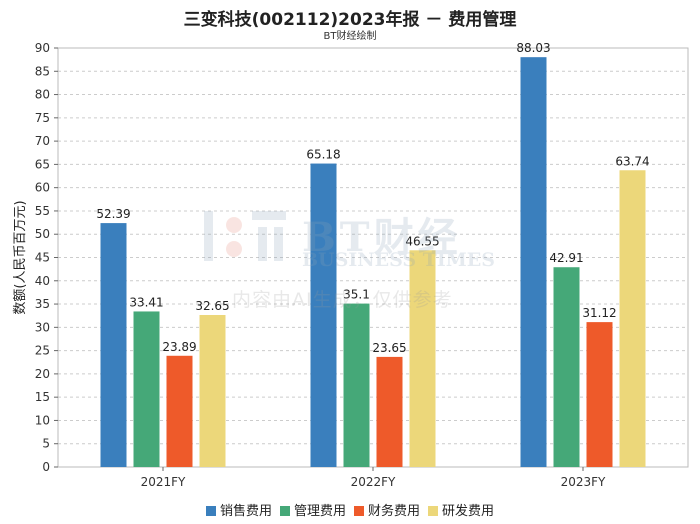 The image size is (700, 524). What do you see at coordinates (42, 48) in the screenshot?
I see `y-tick-label: 90` at bounding box center [42, 48].